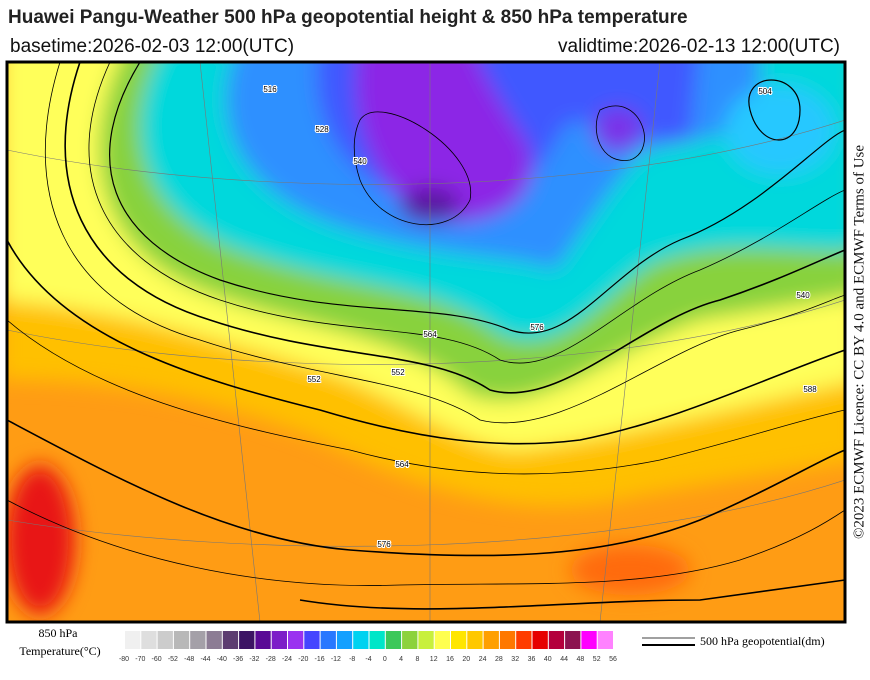 Image resolution: width=870 pixels, height=680 pixels. I want to click on colorbar-tick-label: 44, so click(564, 659).